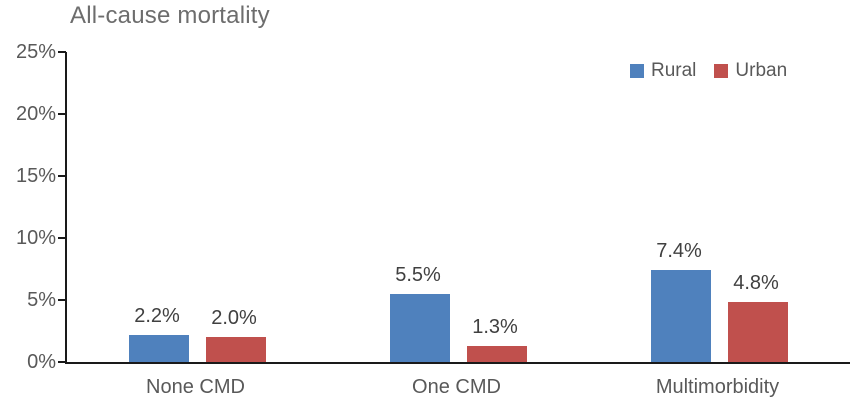 This screenshot has height=411, width=850. What do you see at coordinates (637, 71) in the screenshot?
I see `rural-swatch-icon` at bounding box center [637, 71].